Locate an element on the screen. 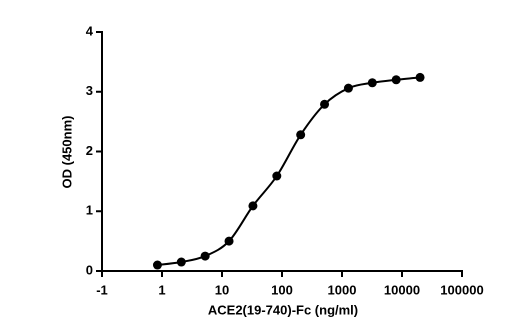  x-tick-label: 1 is located at coordinates (161, 289).